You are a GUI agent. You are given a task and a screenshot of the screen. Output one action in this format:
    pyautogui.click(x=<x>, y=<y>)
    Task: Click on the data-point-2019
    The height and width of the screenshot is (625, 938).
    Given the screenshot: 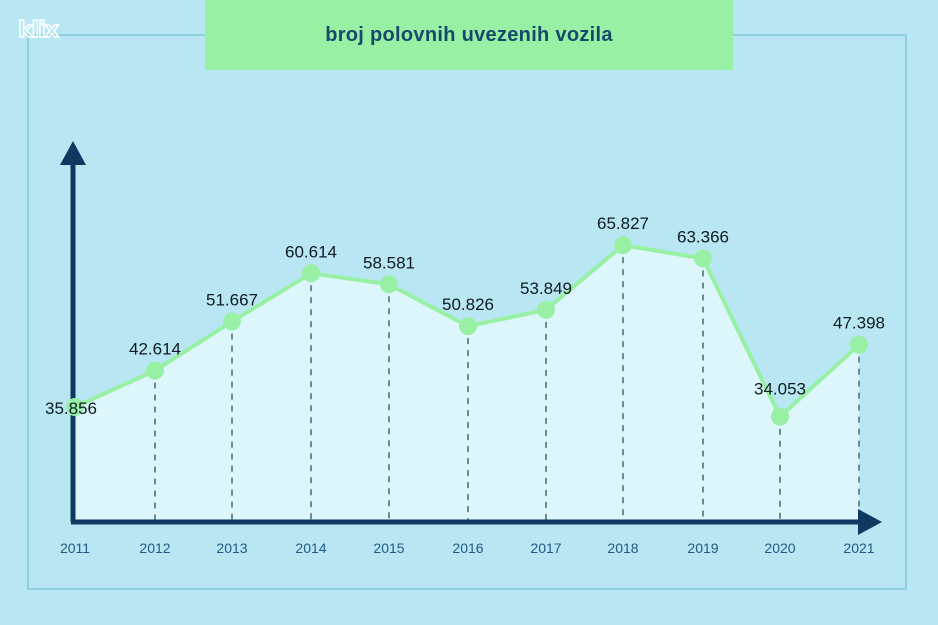 What is the action you would take?
    pyautogui.click(x=703, y=258)
    